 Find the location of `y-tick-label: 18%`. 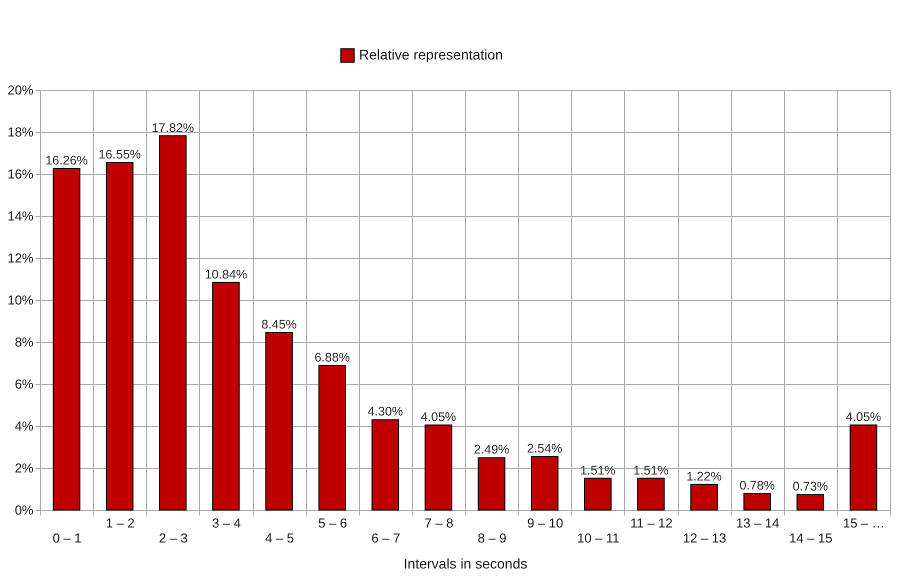

y-tick-label: 18% is located at coordinates (20, 132).